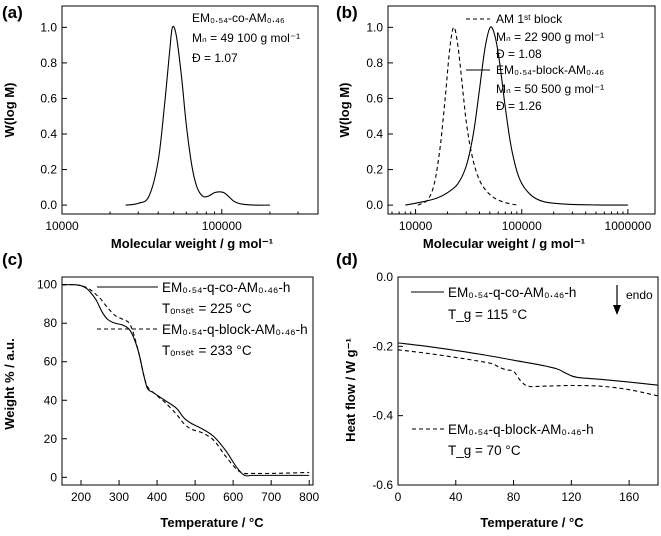 The height and width of the screenshot is (536, 661). What do you see at coordinates (246, 38) in the screenshot?
I see `panel-a-mn: Mₙ = 49 100 g mol⁻¹` at bounding box center [246, 38].